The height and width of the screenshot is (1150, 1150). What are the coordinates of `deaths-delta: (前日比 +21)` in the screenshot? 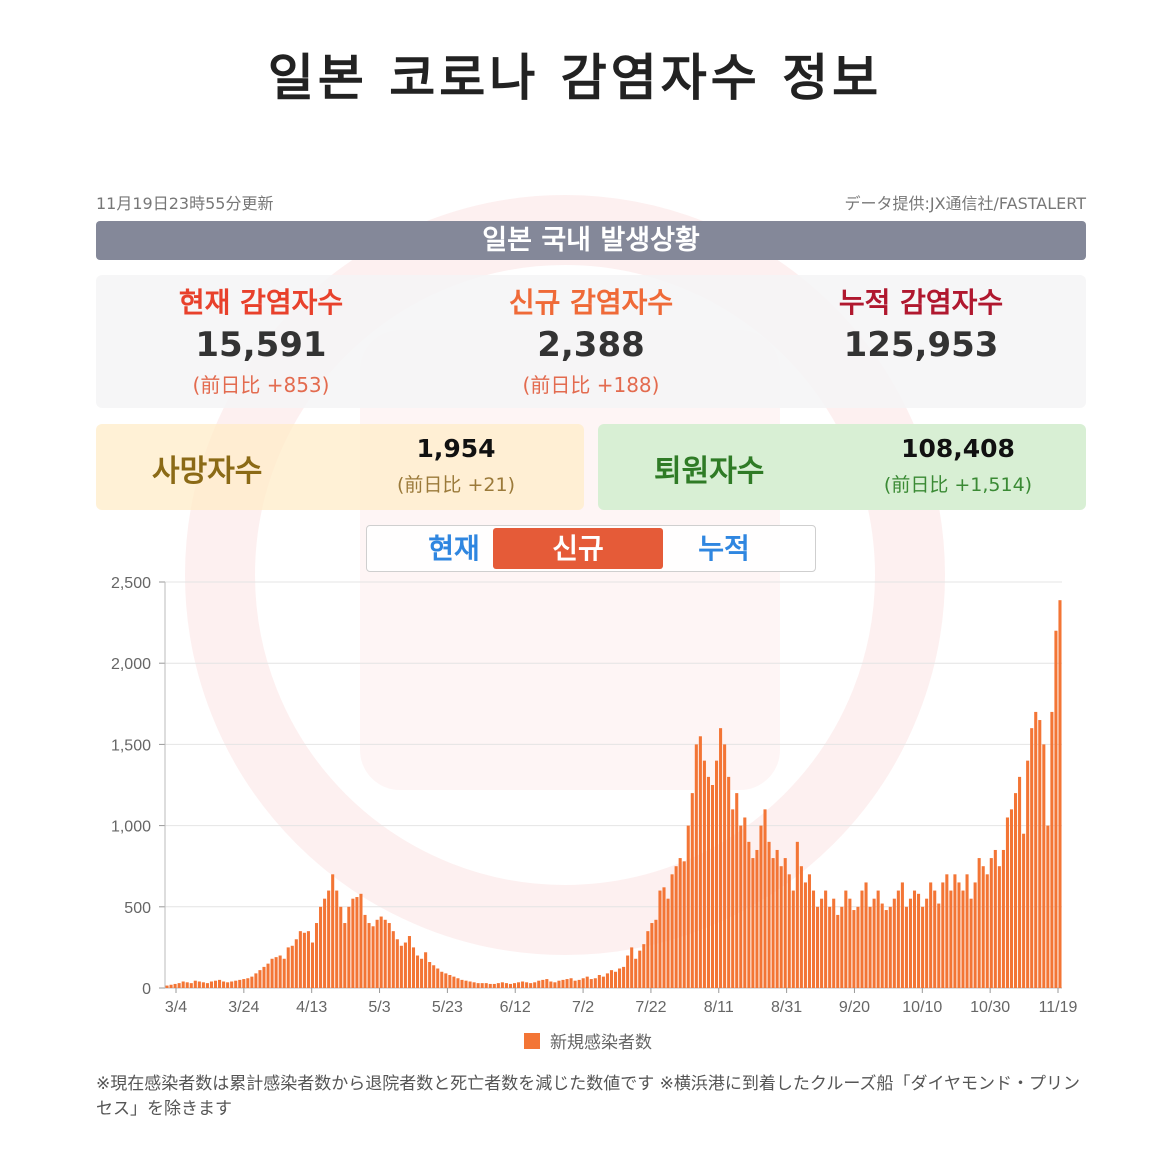 It's located at (456, 485).